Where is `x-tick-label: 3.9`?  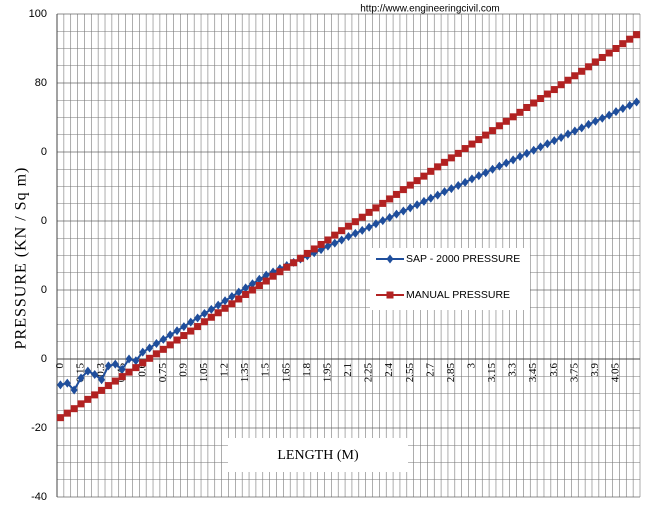
x-tick-label: 3.9 is located at coordinates (595, 370).